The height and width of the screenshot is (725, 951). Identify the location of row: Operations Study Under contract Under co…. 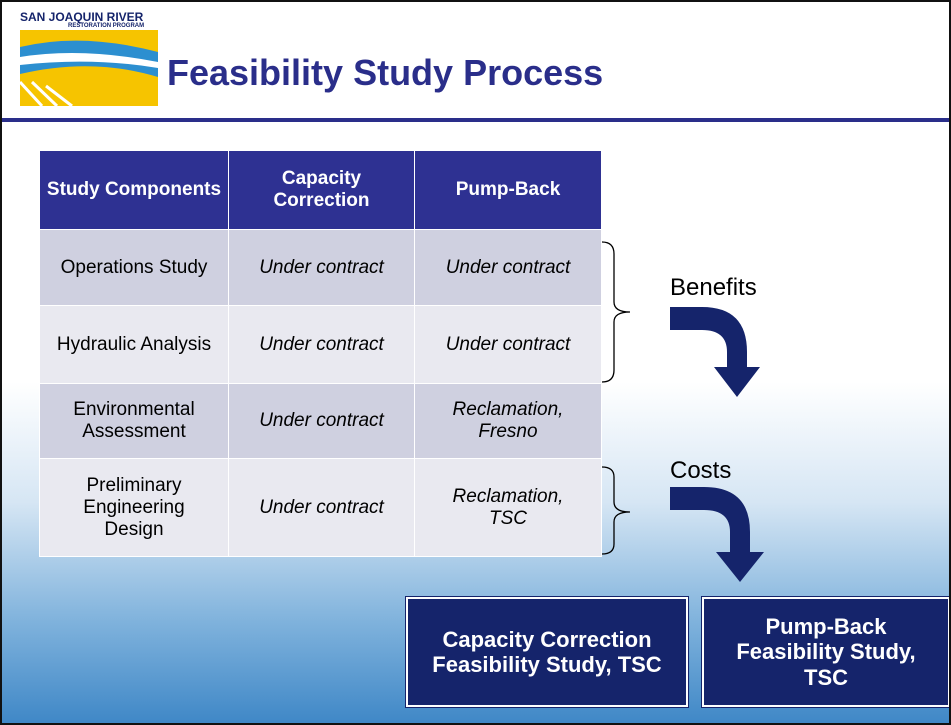
(320, 267).